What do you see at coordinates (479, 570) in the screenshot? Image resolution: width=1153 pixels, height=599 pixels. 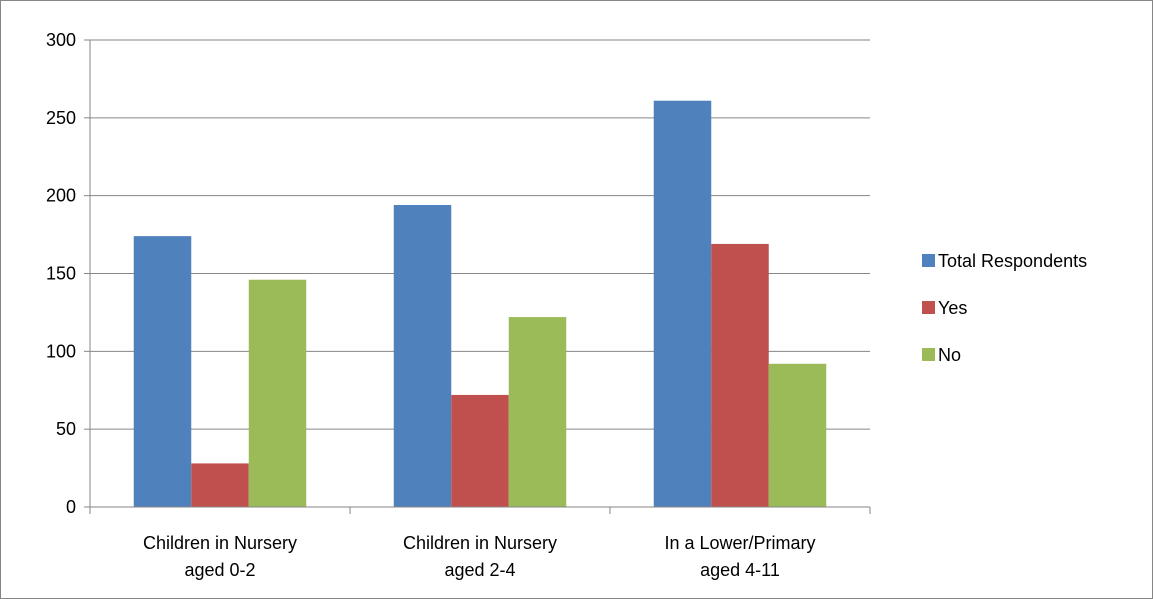 I see `x-tick-label-line: aged 2-4` at bounding box center [479, 570].